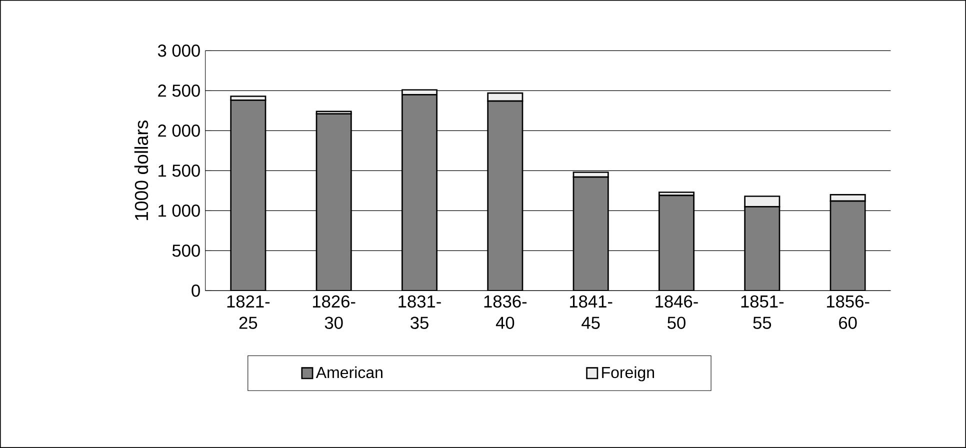 The image size is (966, 448). Describe the element at coordinates (179, 90) in the screenshot. I see `y-tick-label: 2 500` at that location.